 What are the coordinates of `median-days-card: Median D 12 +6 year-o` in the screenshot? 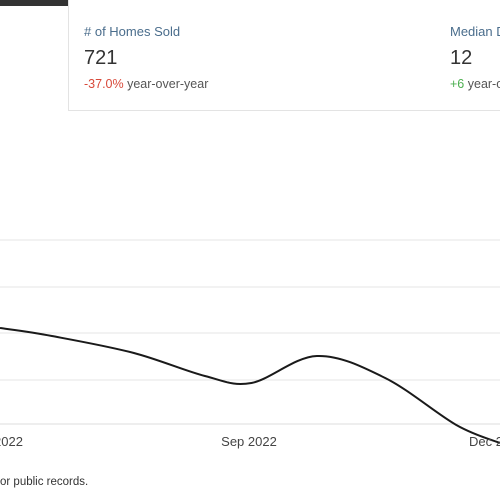 It's located at (475, 55).